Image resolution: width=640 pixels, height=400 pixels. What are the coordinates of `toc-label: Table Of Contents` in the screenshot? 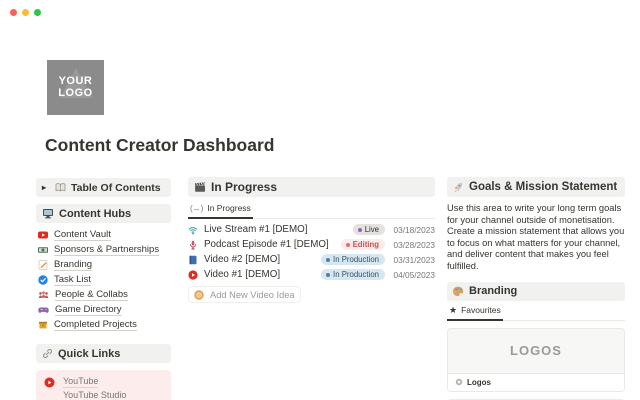 It's located at (116, 187).